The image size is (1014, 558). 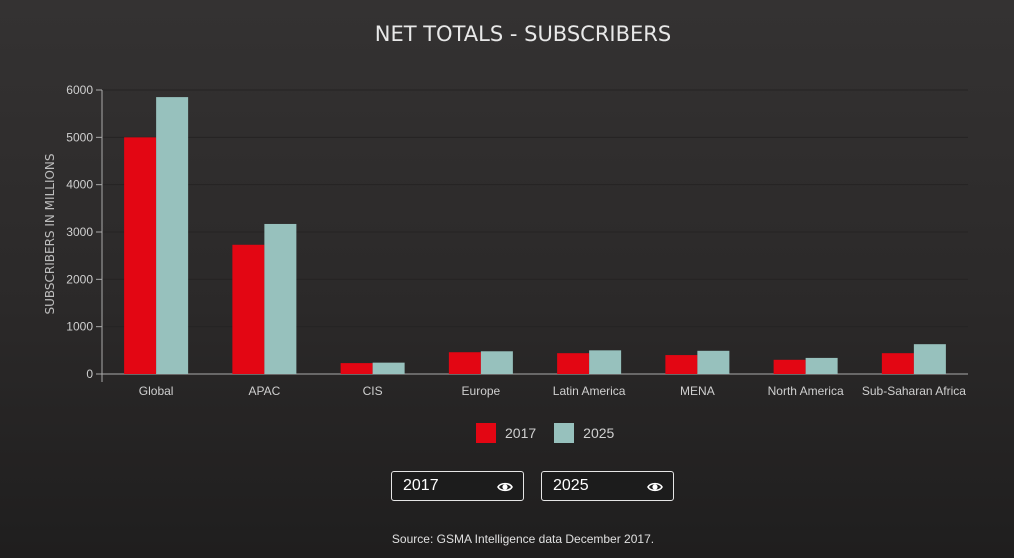 I want to click on bar-2025-mena, so click(x=713, y=362).